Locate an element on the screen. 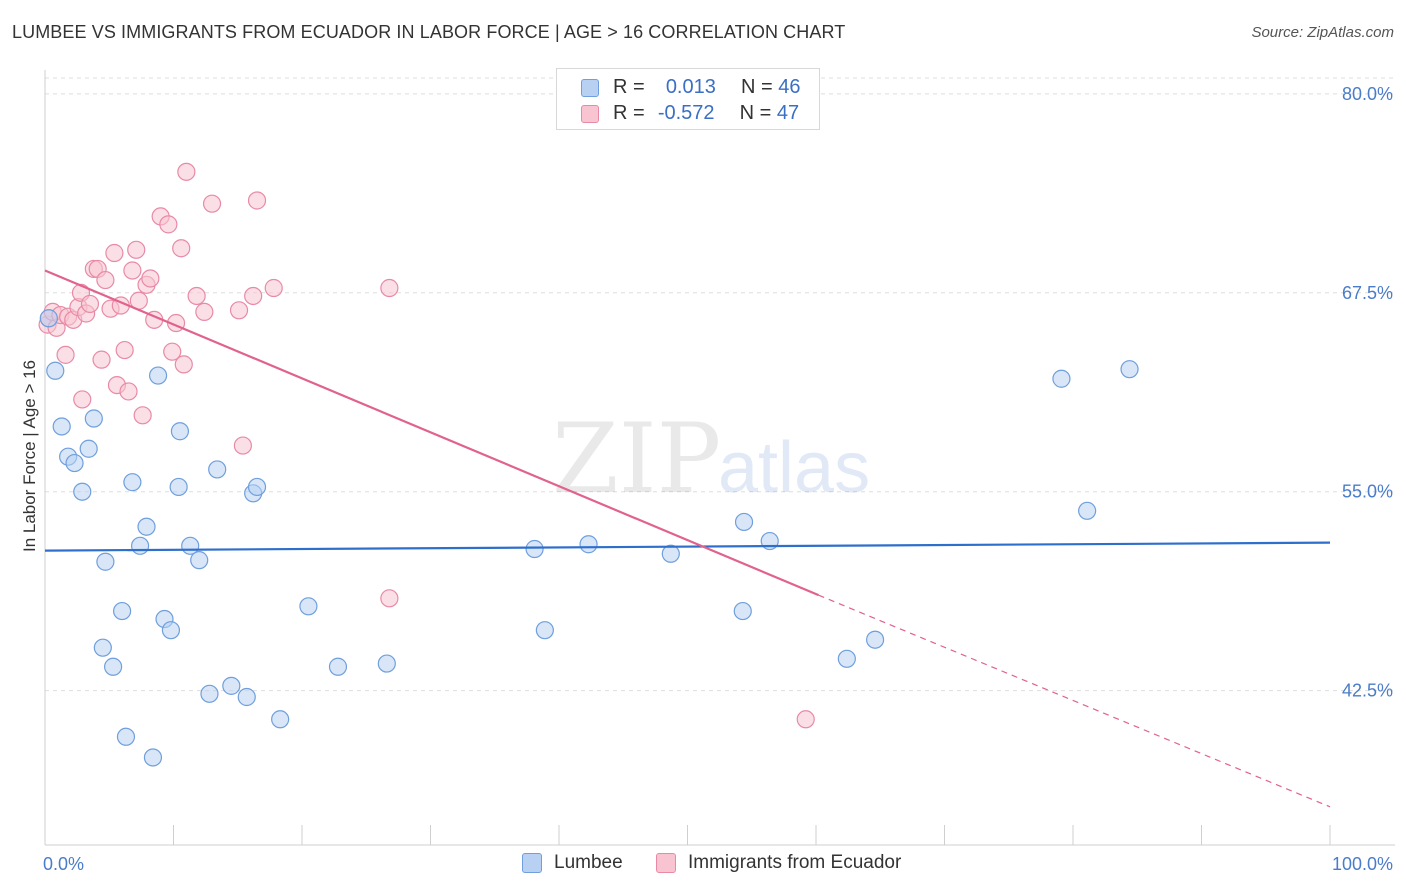 Image resolution: width=1406 pixels, height=892 pixels. y-tick-label-3: 80.0% is located at coordinates (1367, 94).